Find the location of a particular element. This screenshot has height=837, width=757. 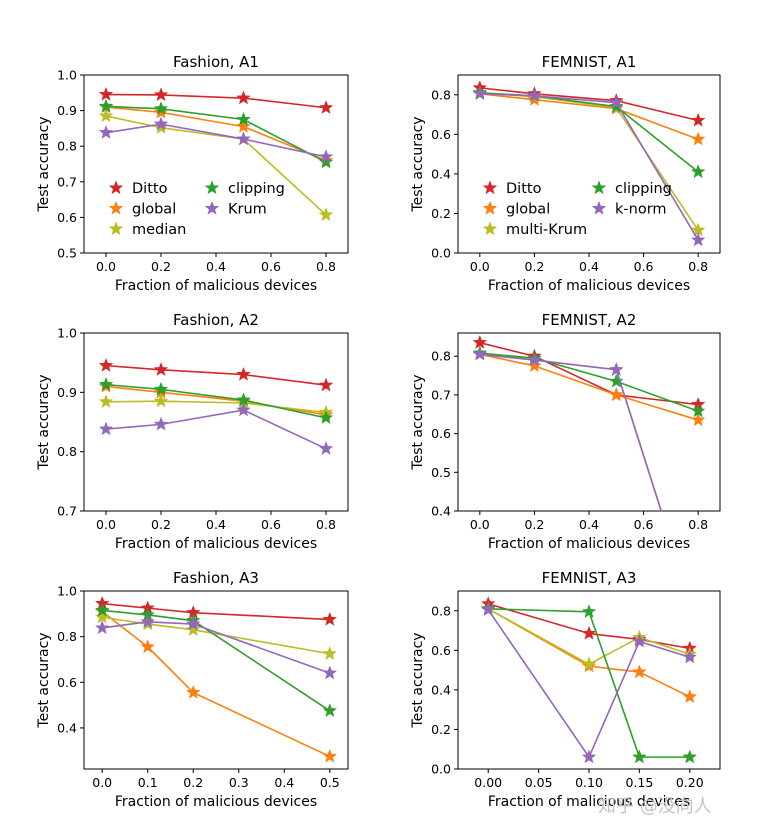

y-axis-label: Test accuracy is located at coordinates (418, 680).